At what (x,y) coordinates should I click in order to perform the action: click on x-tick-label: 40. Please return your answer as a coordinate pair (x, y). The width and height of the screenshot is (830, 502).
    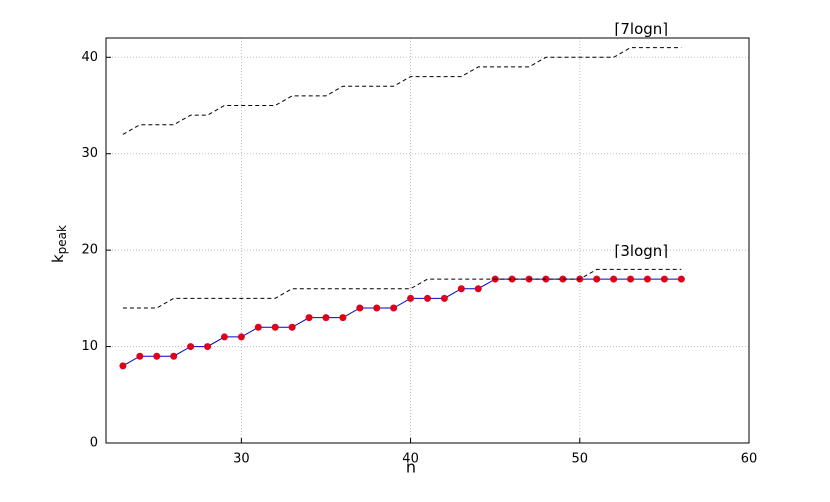
    Looking at the image, I should click on (410, 459).